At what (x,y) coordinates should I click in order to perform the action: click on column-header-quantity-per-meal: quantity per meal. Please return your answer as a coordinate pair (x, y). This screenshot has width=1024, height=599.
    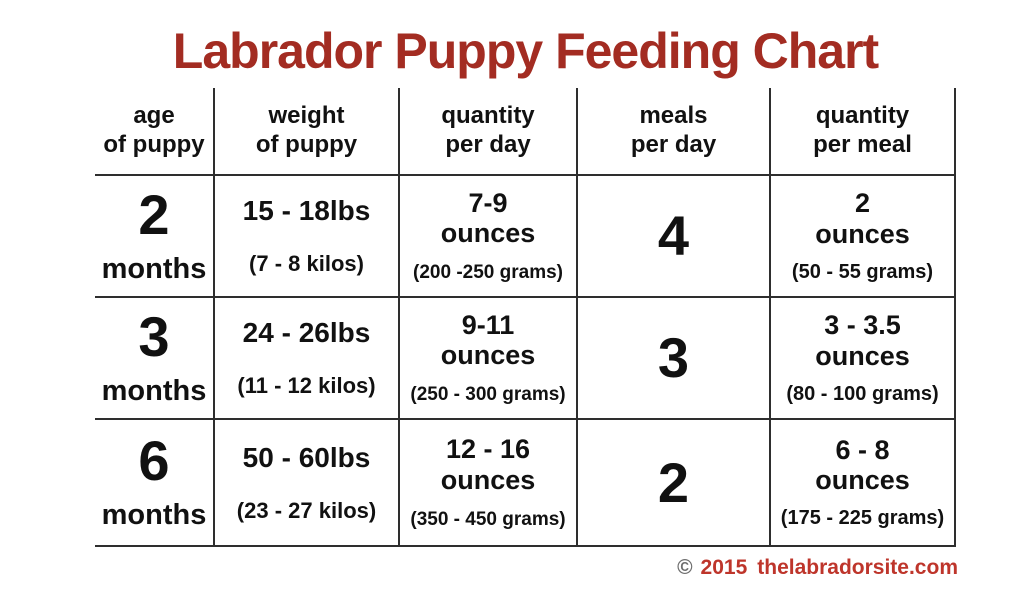
    Looking at the image, I should click on (863, 132).